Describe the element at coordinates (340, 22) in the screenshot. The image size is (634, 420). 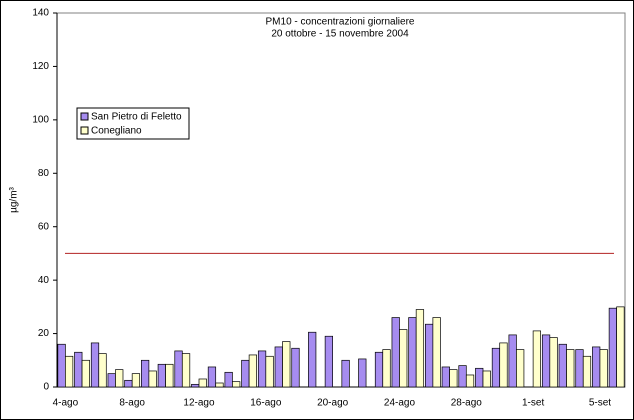
I see `chart-title: PM10 - concentrazioni giornaliere` at that location.